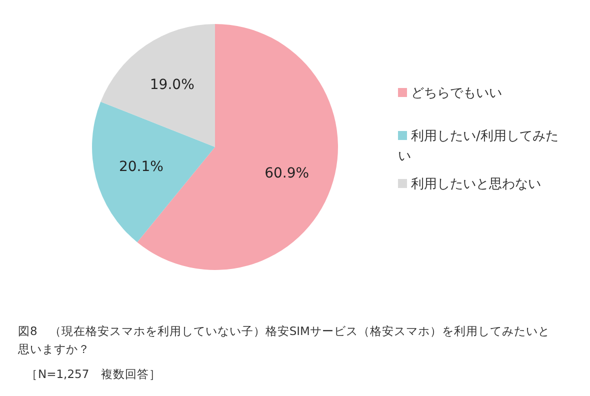 This screenshot has height=396, width=590. Describe the element at coordinates (476, 184) in the screenshot. I see `legend-label: 利用したいと思わない` at that location.